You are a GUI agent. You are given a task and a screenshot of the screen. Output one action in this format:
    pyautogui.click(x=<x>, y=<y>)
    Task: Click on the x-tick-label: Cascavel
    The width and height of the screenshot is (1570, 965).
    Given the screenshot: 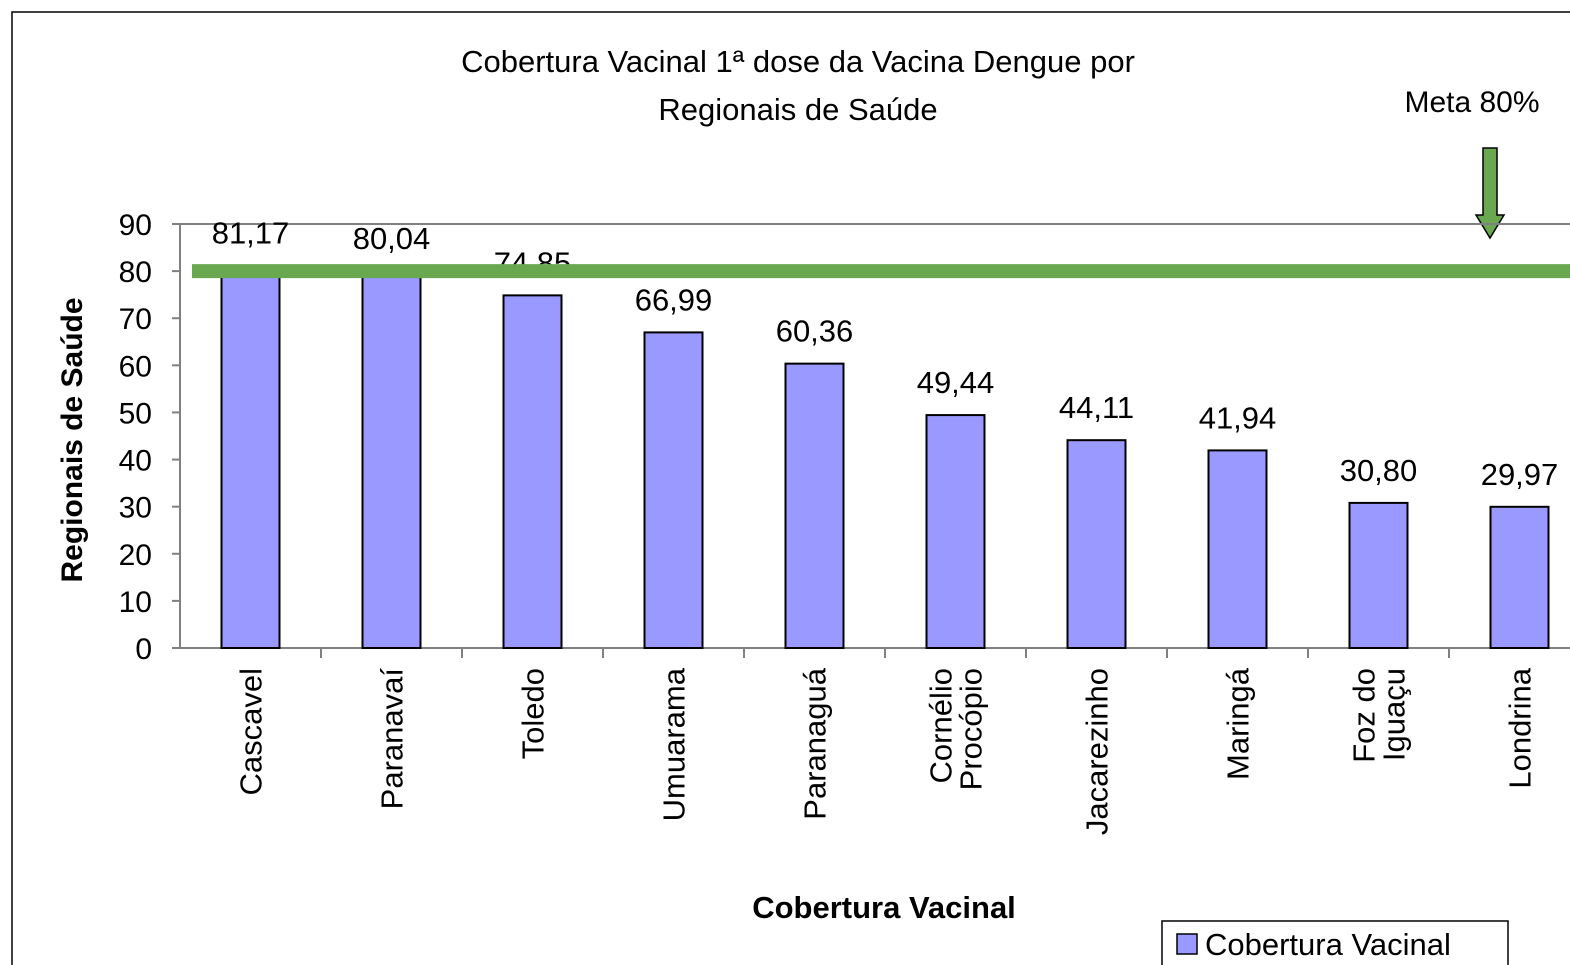 What is the action you would take?
    pyautogui.click(x=251, y=732)
    